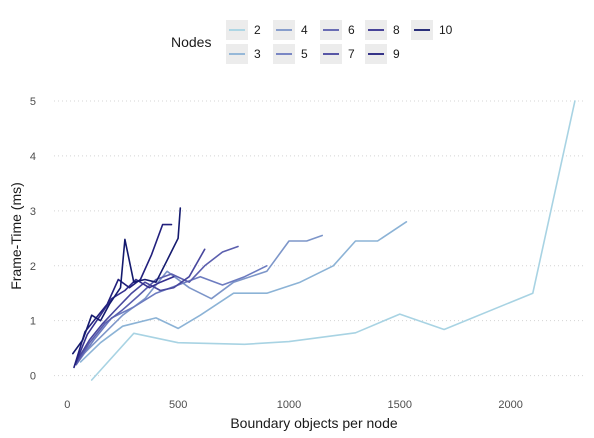 The image size is (594, 438). Describe the element at coordinates (33, 157) in the screenshot. I see `y-tick-label-4: 4` at that location.